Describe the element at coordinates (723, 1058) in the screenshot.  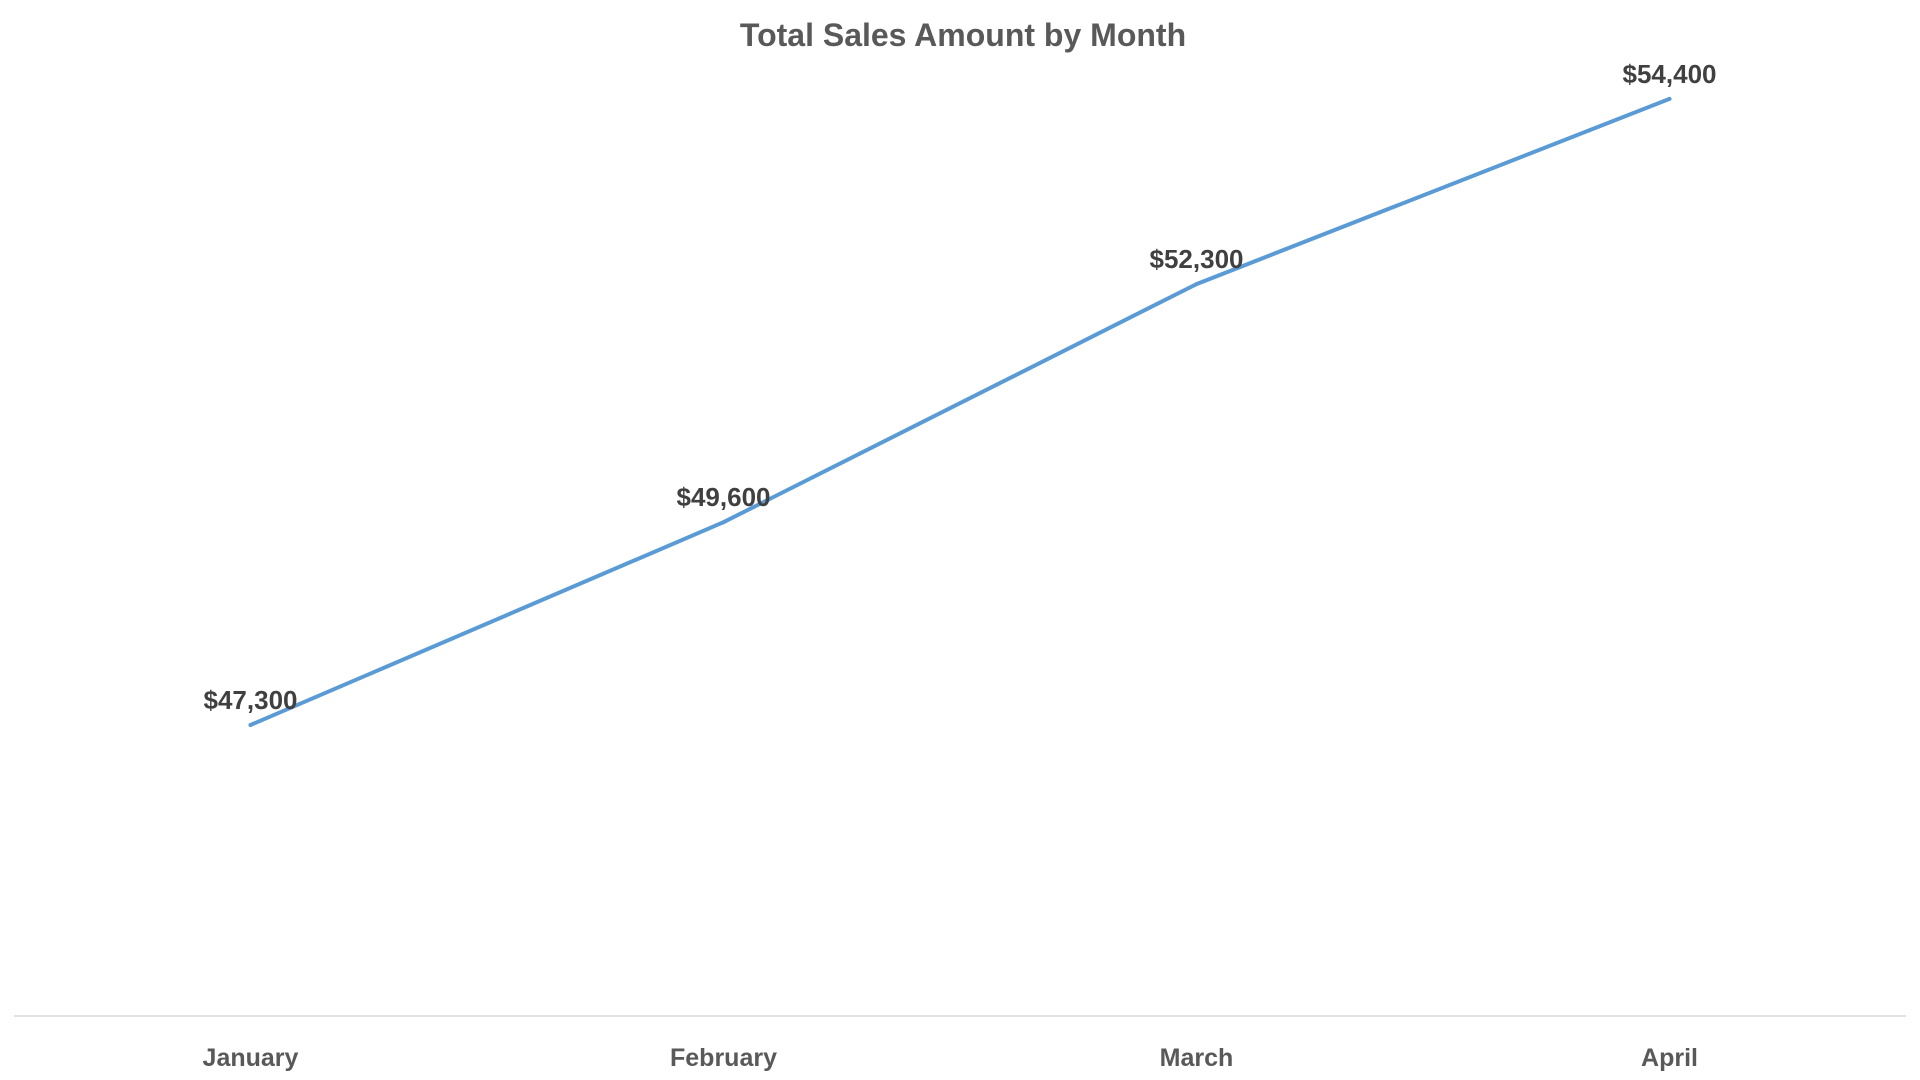
I see `x-tick-label: February` at that location.